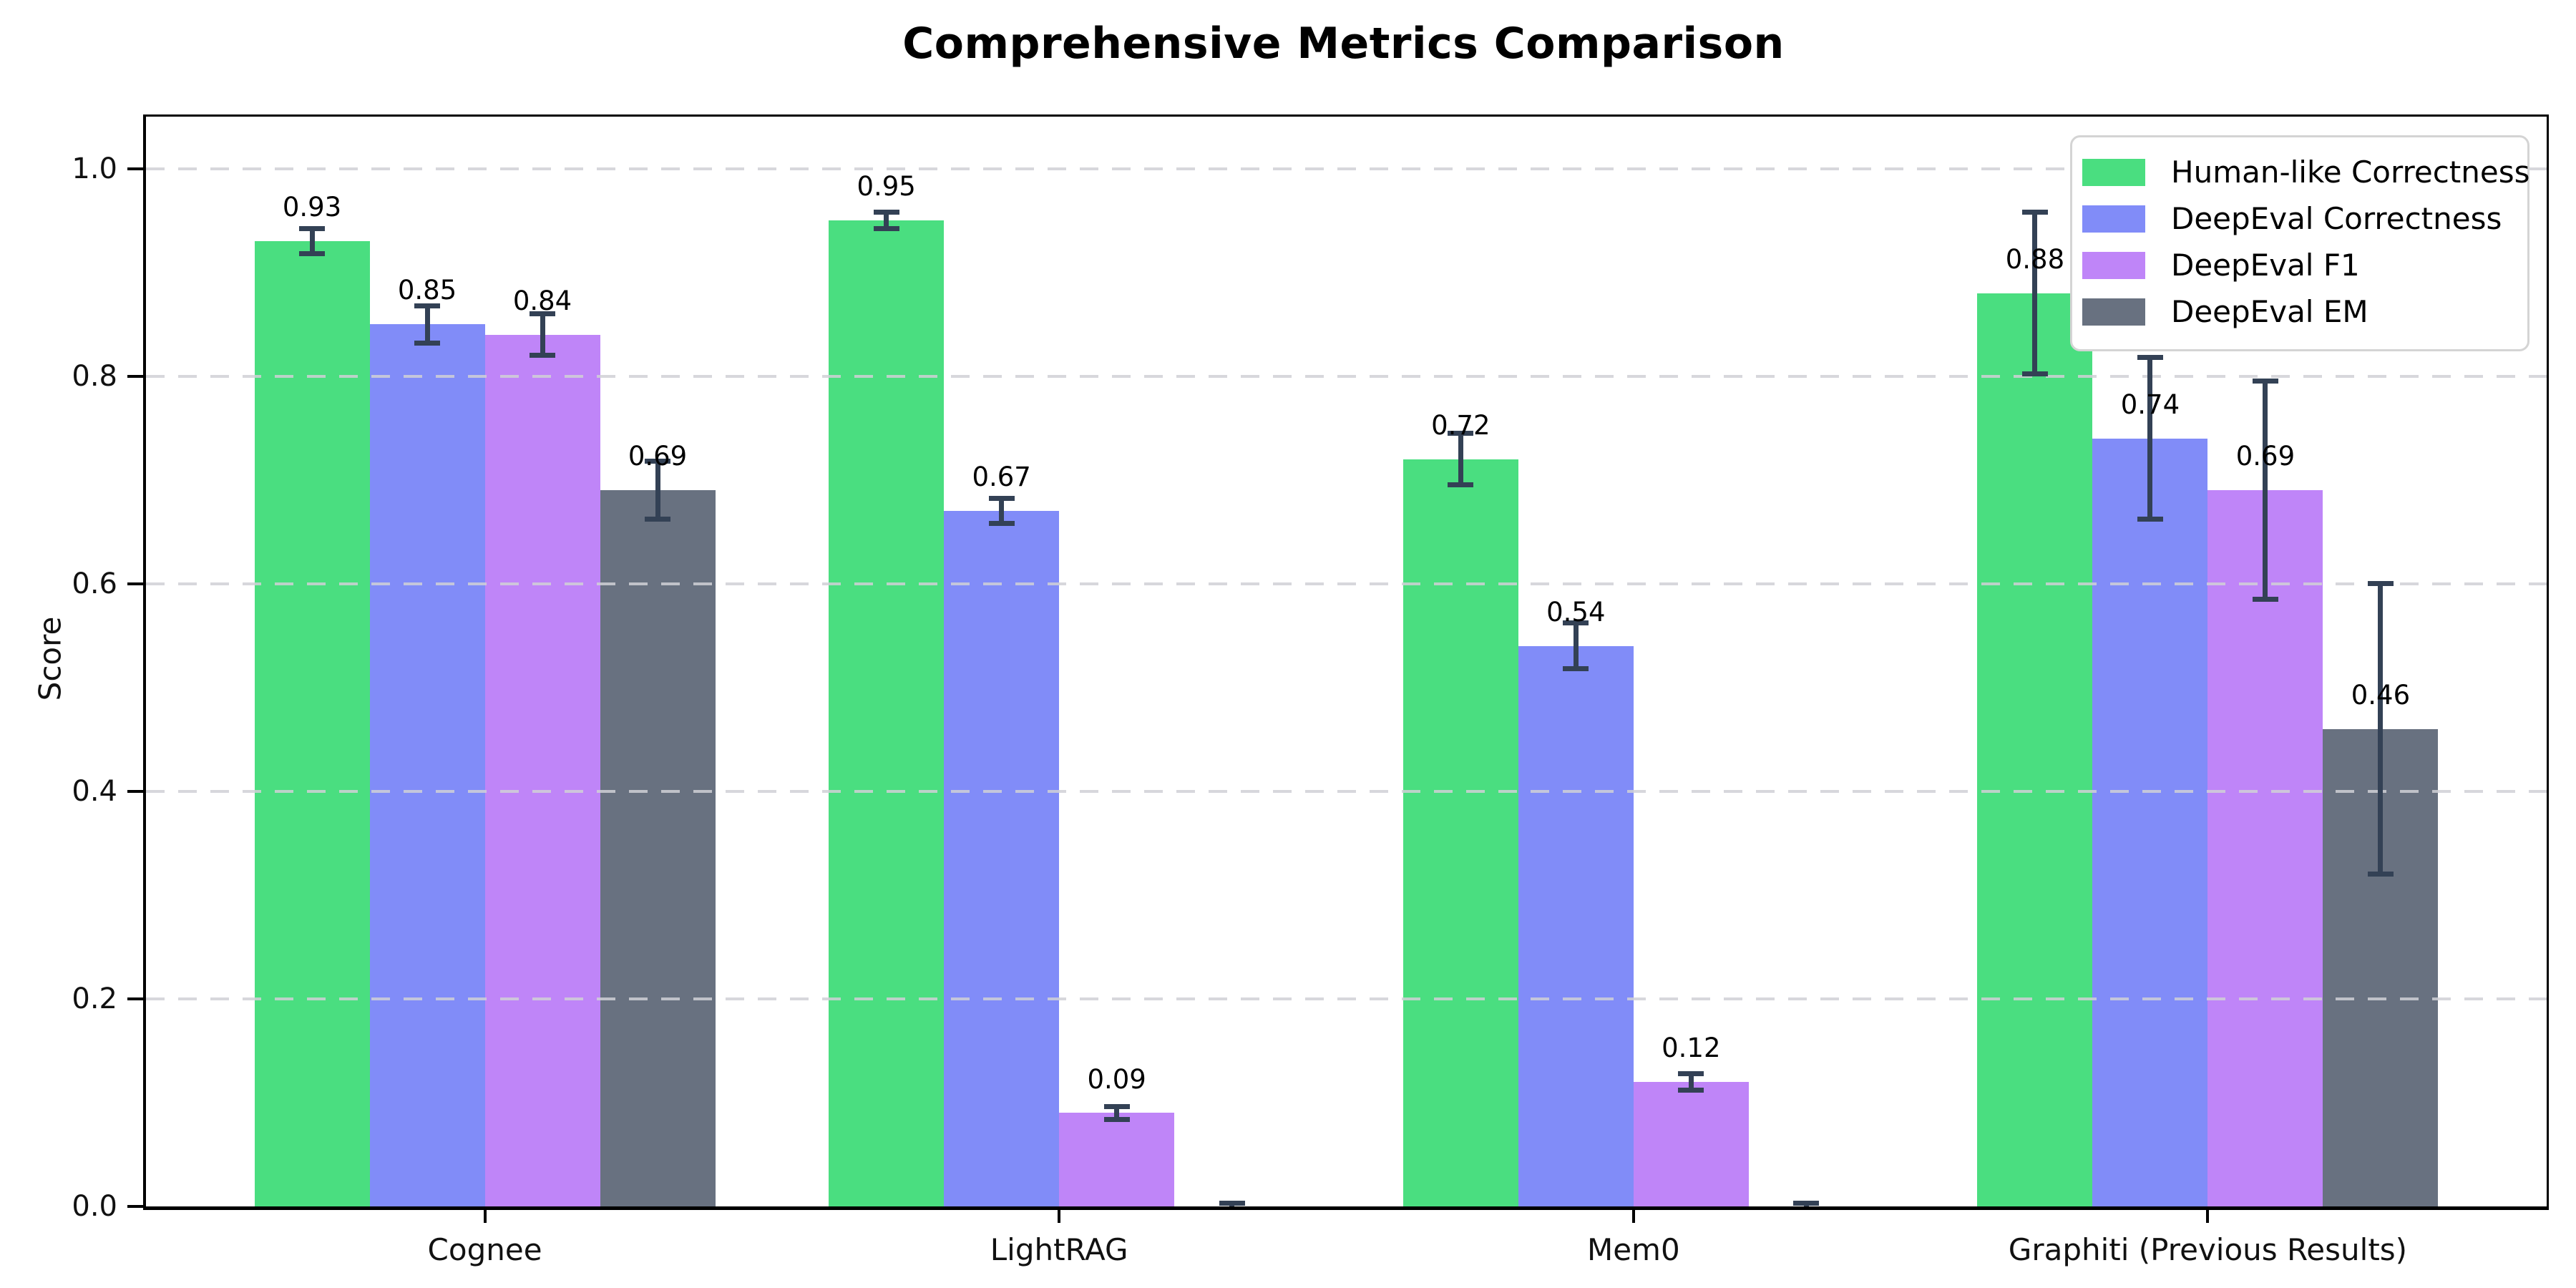  What do you see at coordinates (2269, 311) in the screenshot?
I see `legend-label: DeepEval EM` at bounding box center [2269, 311].